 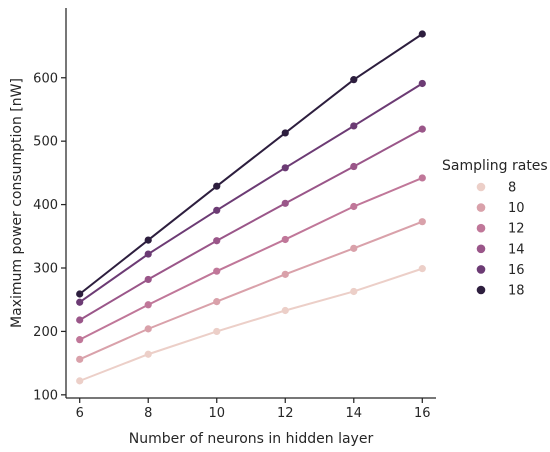 I want to click on x-tick-label: 16, so click(x=422, y=413).